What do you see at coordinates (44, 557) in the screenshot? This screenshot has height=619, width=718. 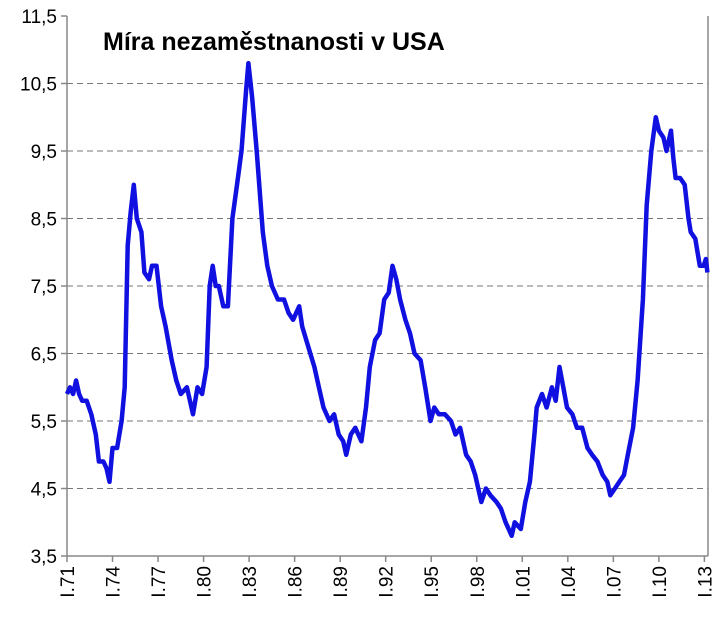 I see `y-tick-label: 3,5` at bounding box center [44, 557].